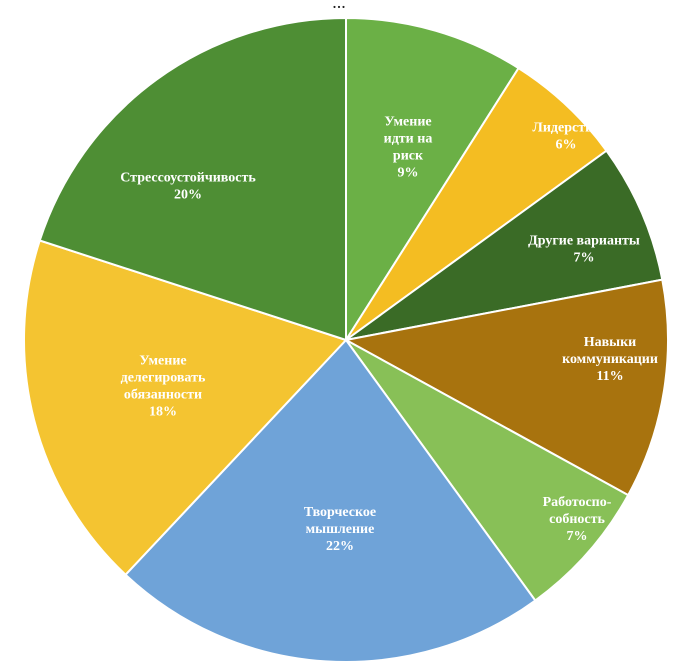  Describe the element at coordinates (565, 128) in the screenshot. I see `slice-name-label: Лидерство` at that location.